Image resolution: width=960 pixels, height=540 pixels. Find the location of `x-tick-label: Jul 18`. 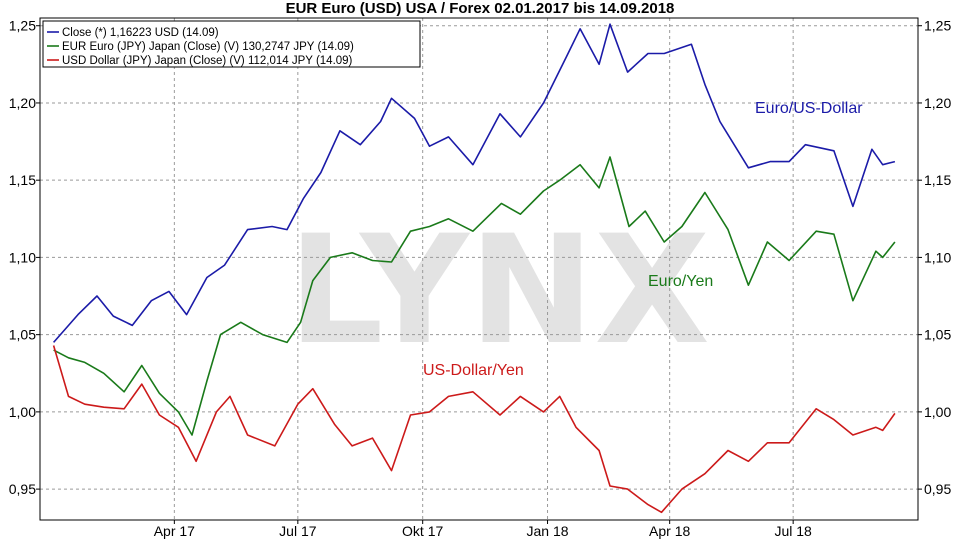

x-tick-label: Jul 18 is located at coordinates (793, 531).